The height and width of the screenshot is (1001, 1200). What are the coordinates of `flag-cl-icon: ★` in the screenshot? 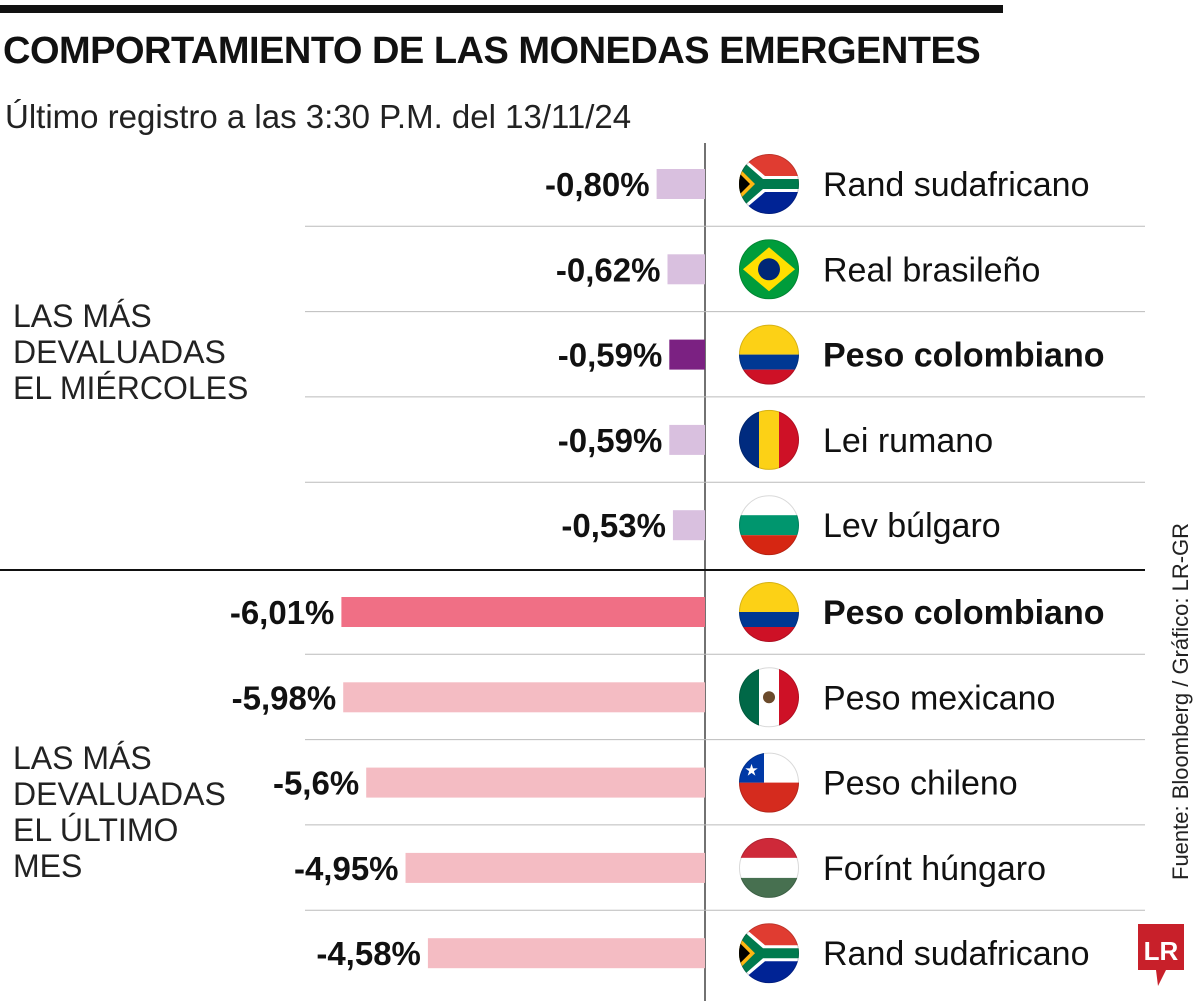 It's located at (769, 782).